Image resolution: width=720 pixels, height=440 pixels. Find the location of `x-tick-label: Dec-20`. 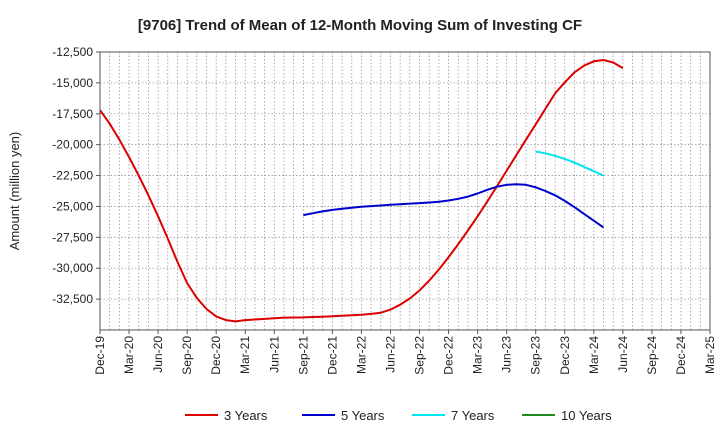

x-tick-label: Dec-20 is located at coordinates (216, 355).